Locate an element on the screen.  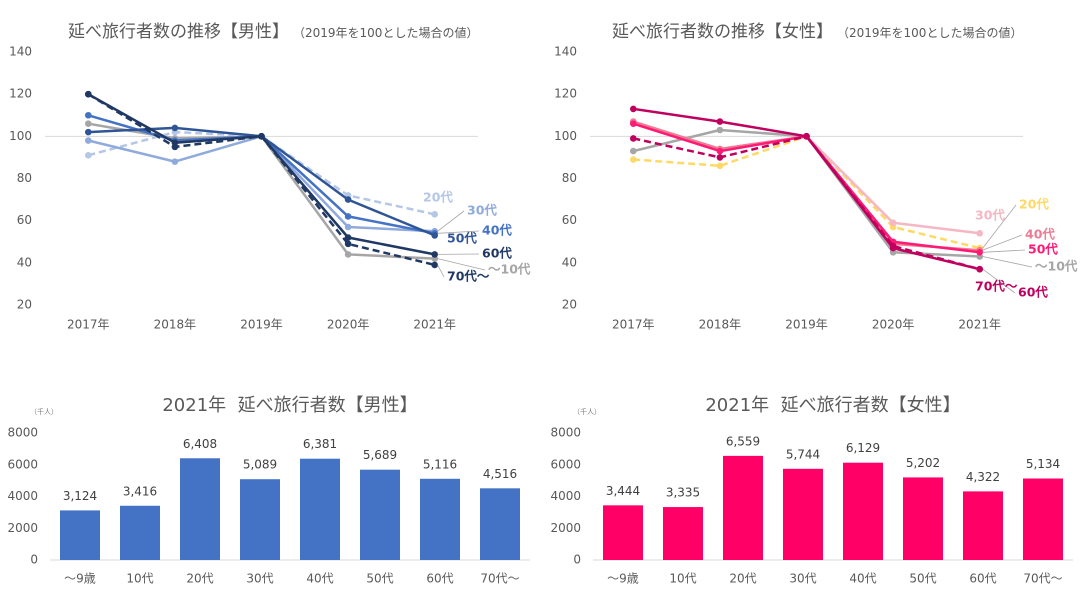
data-label: 5,202 is located at coordinates (923, 463).